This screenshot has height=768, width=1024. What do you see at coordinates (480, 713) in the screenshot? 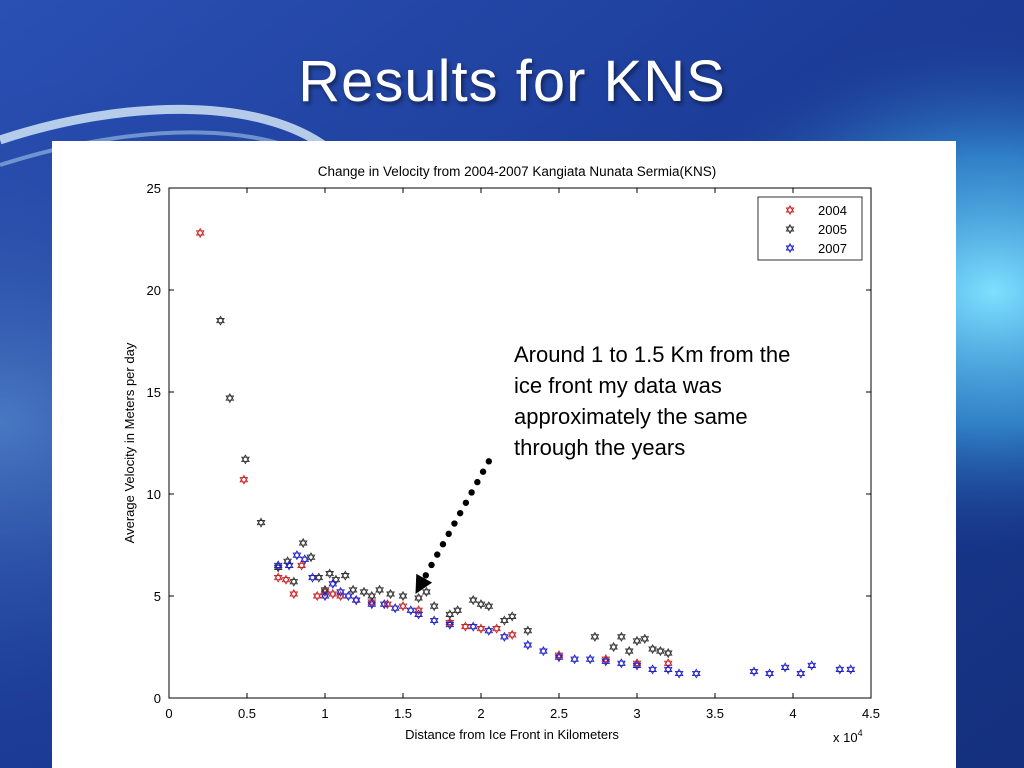
I see `x-tick-label: 2` at bounding box center [480, 713].